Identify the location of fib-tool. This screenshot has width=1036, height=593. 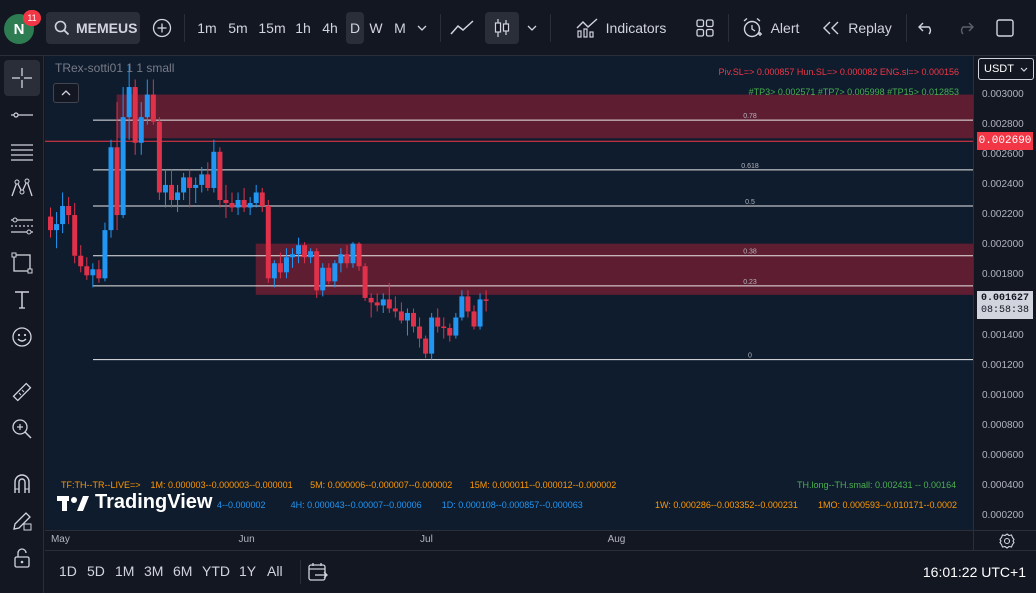
(22, 152).